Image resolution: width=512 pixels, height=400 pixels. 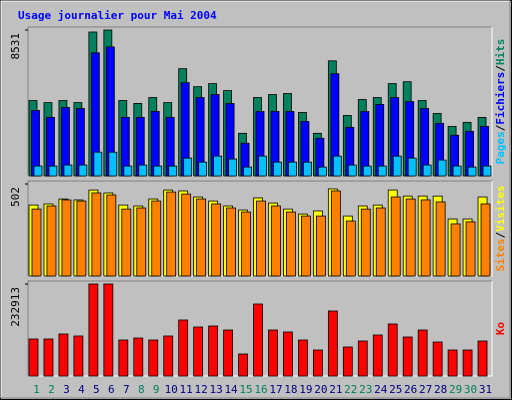 I want to click on y-tick-label: 8531, so click(x=15, y=46).